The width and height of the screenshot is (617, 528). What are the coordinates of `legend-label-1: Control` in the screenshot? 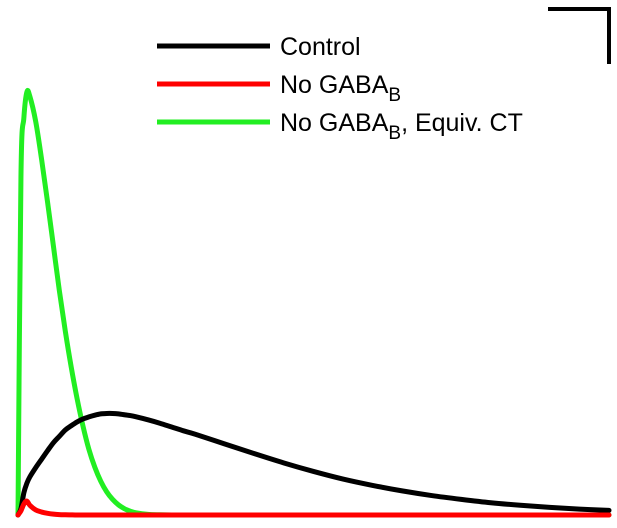 It's located at (320, 47).